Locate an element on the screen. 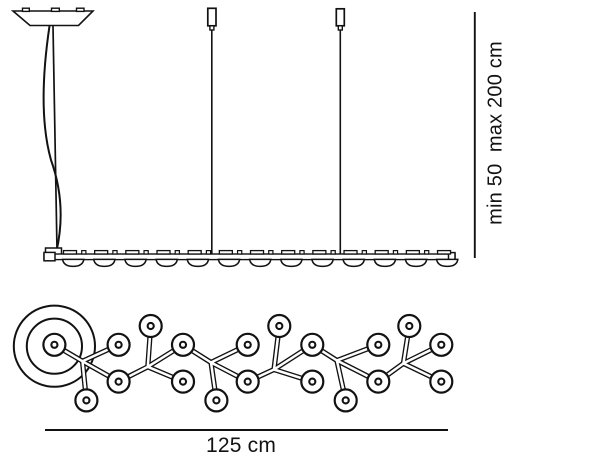 The image size is (613, 460). width-dimension-label: 125 cm is located at coordinates (241, 445).